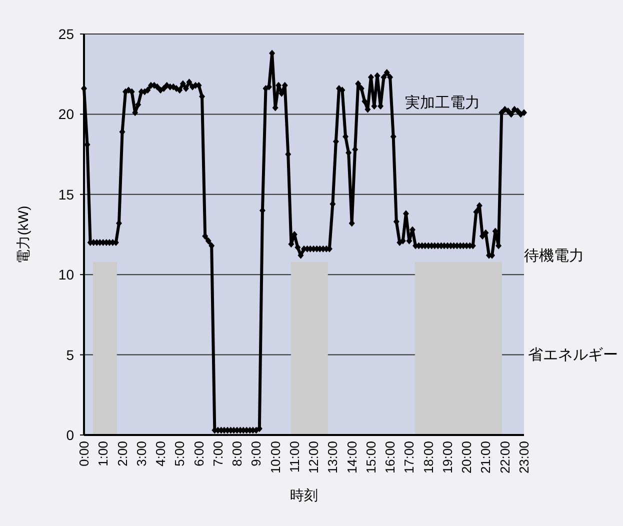 This screenshot has height=526, width=623. I want to click on x-tick-label: 23:00, so click(524, 457).